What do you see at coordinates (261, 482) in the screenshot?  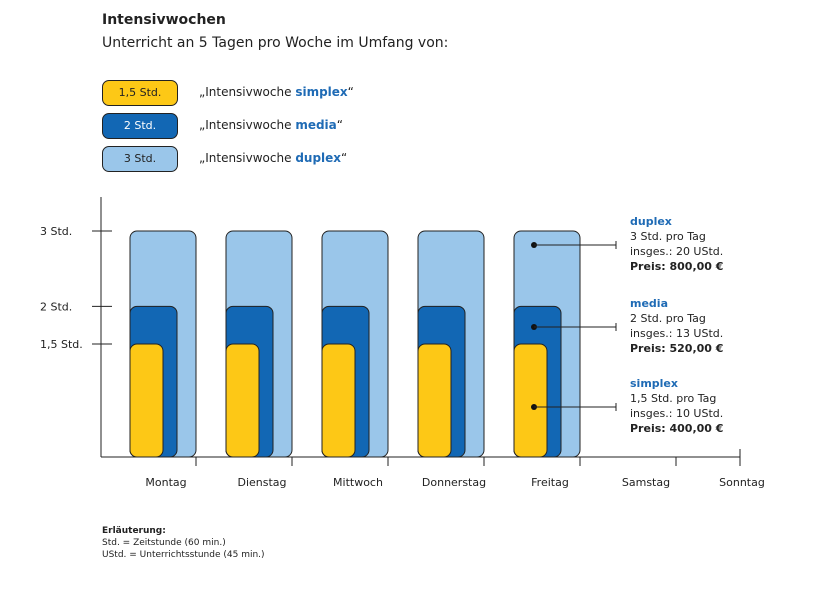 I see `x-tick-label: Dienstag` at bounding box center [261, 482].